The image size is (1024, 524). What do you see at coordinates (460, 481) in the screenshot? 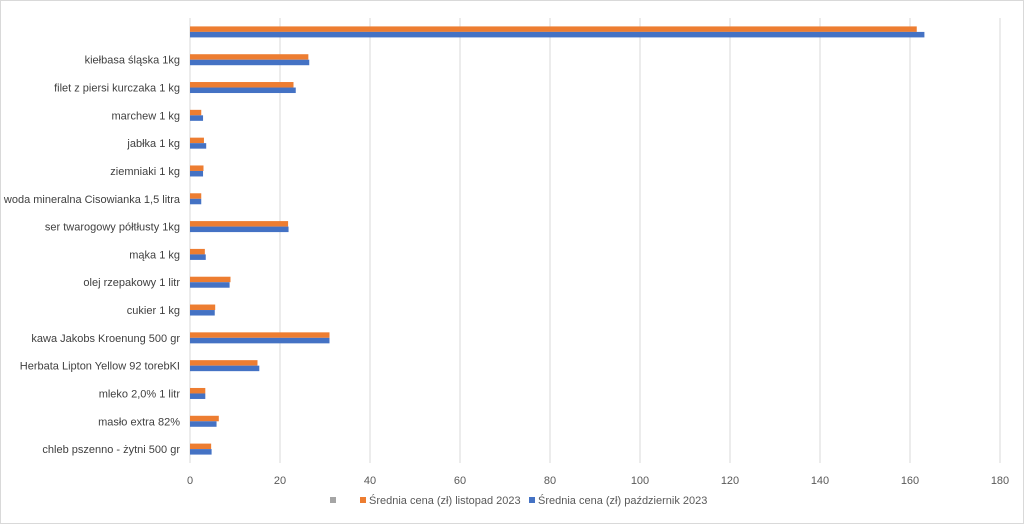
I see `x-tick-label: 60` at bounding box center [460, 481].